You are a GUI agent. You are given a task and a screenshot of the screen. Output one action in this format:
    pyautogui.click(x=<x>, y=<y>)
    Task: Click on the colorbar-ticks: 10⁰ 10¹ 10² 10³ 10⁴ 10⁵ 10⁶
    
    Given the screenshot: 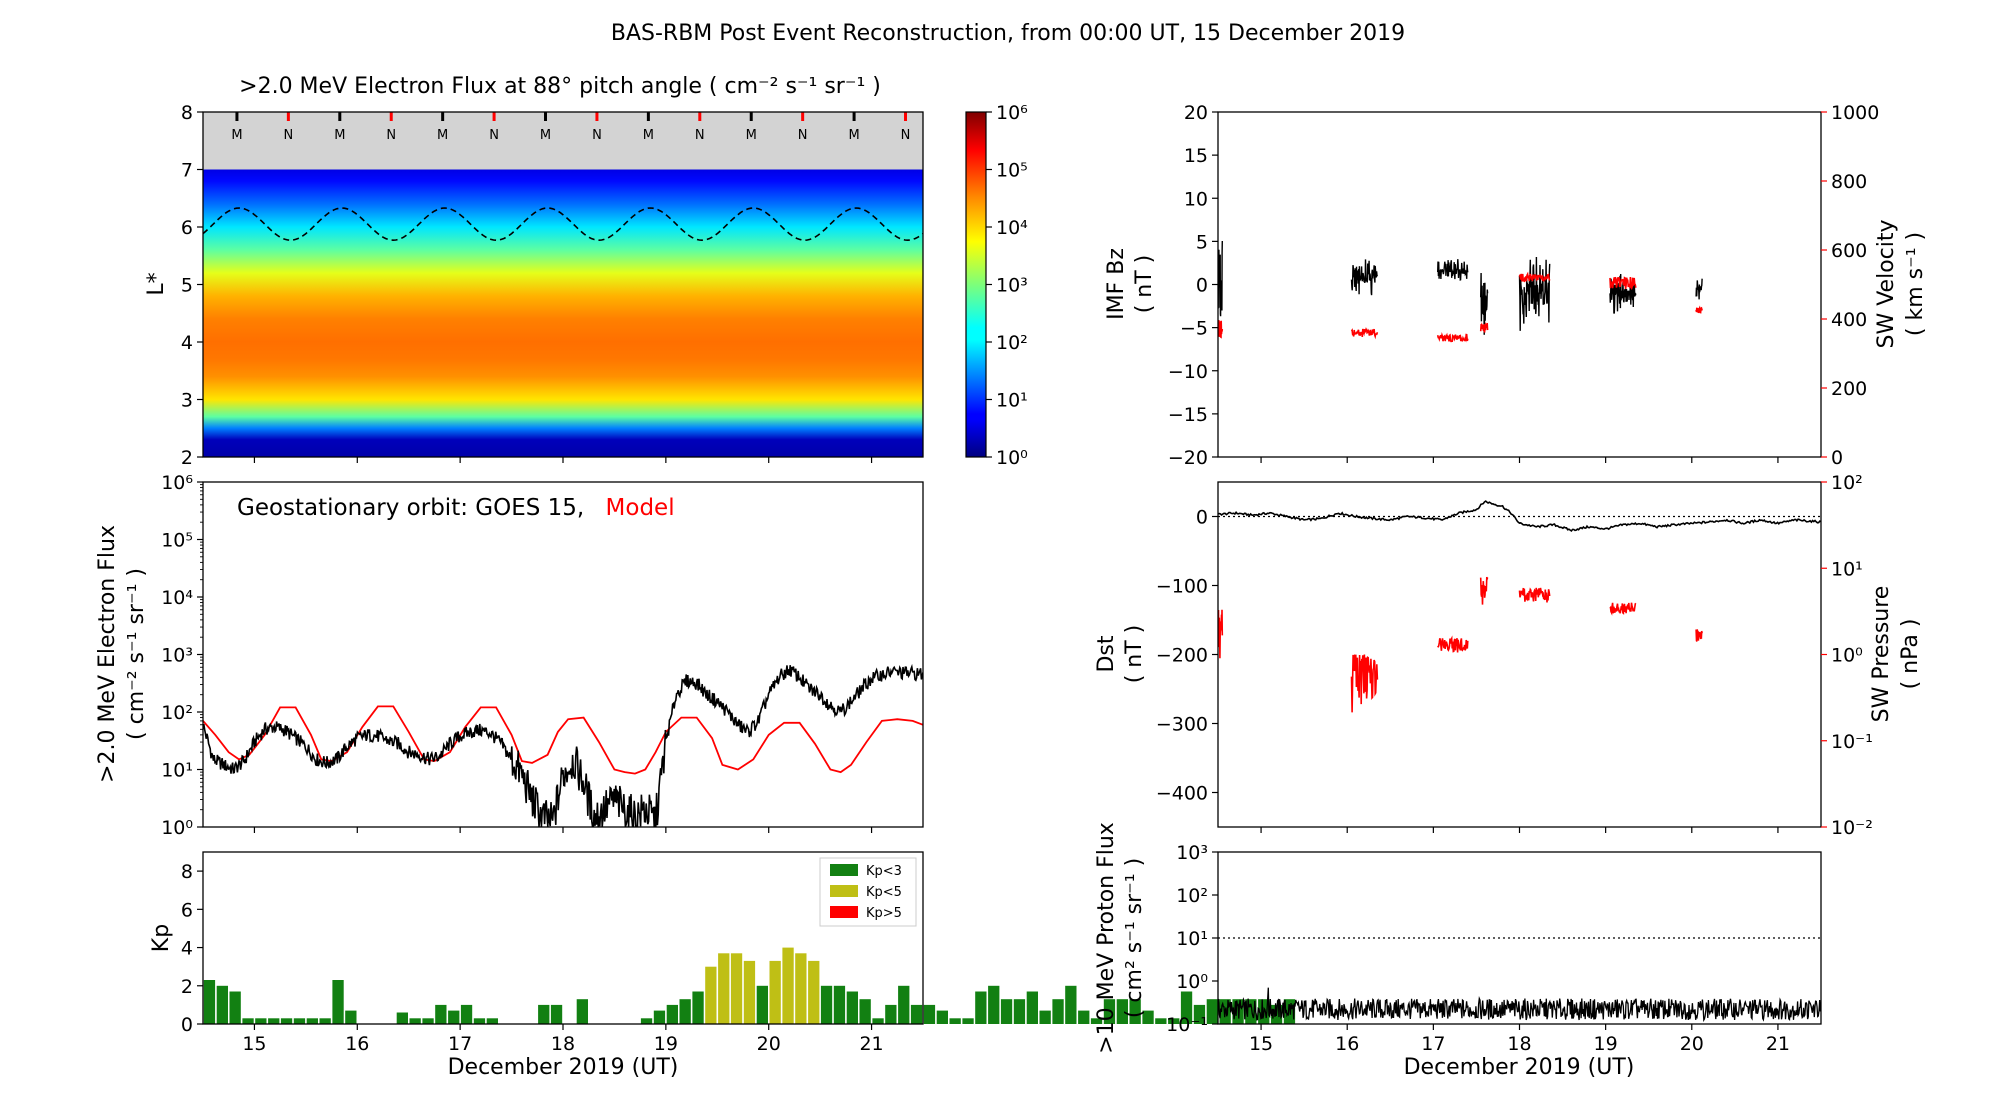 What is the action you would take?
    pyautogui.click(x=1007, y=285)
    